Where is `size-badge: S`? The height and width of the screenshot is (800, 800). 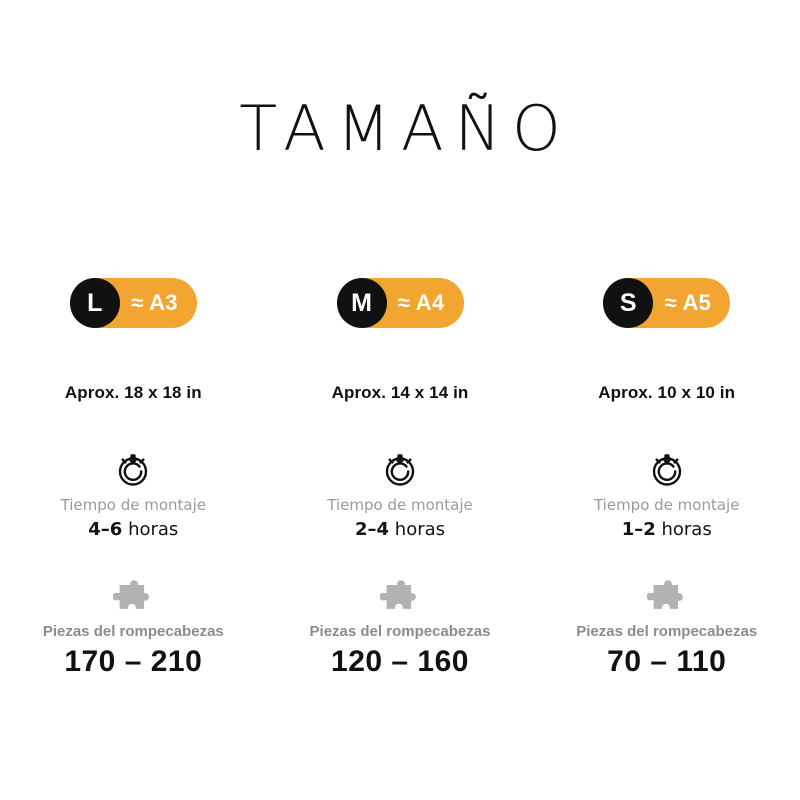
size-badge: S is located at coordinates (628, 303).